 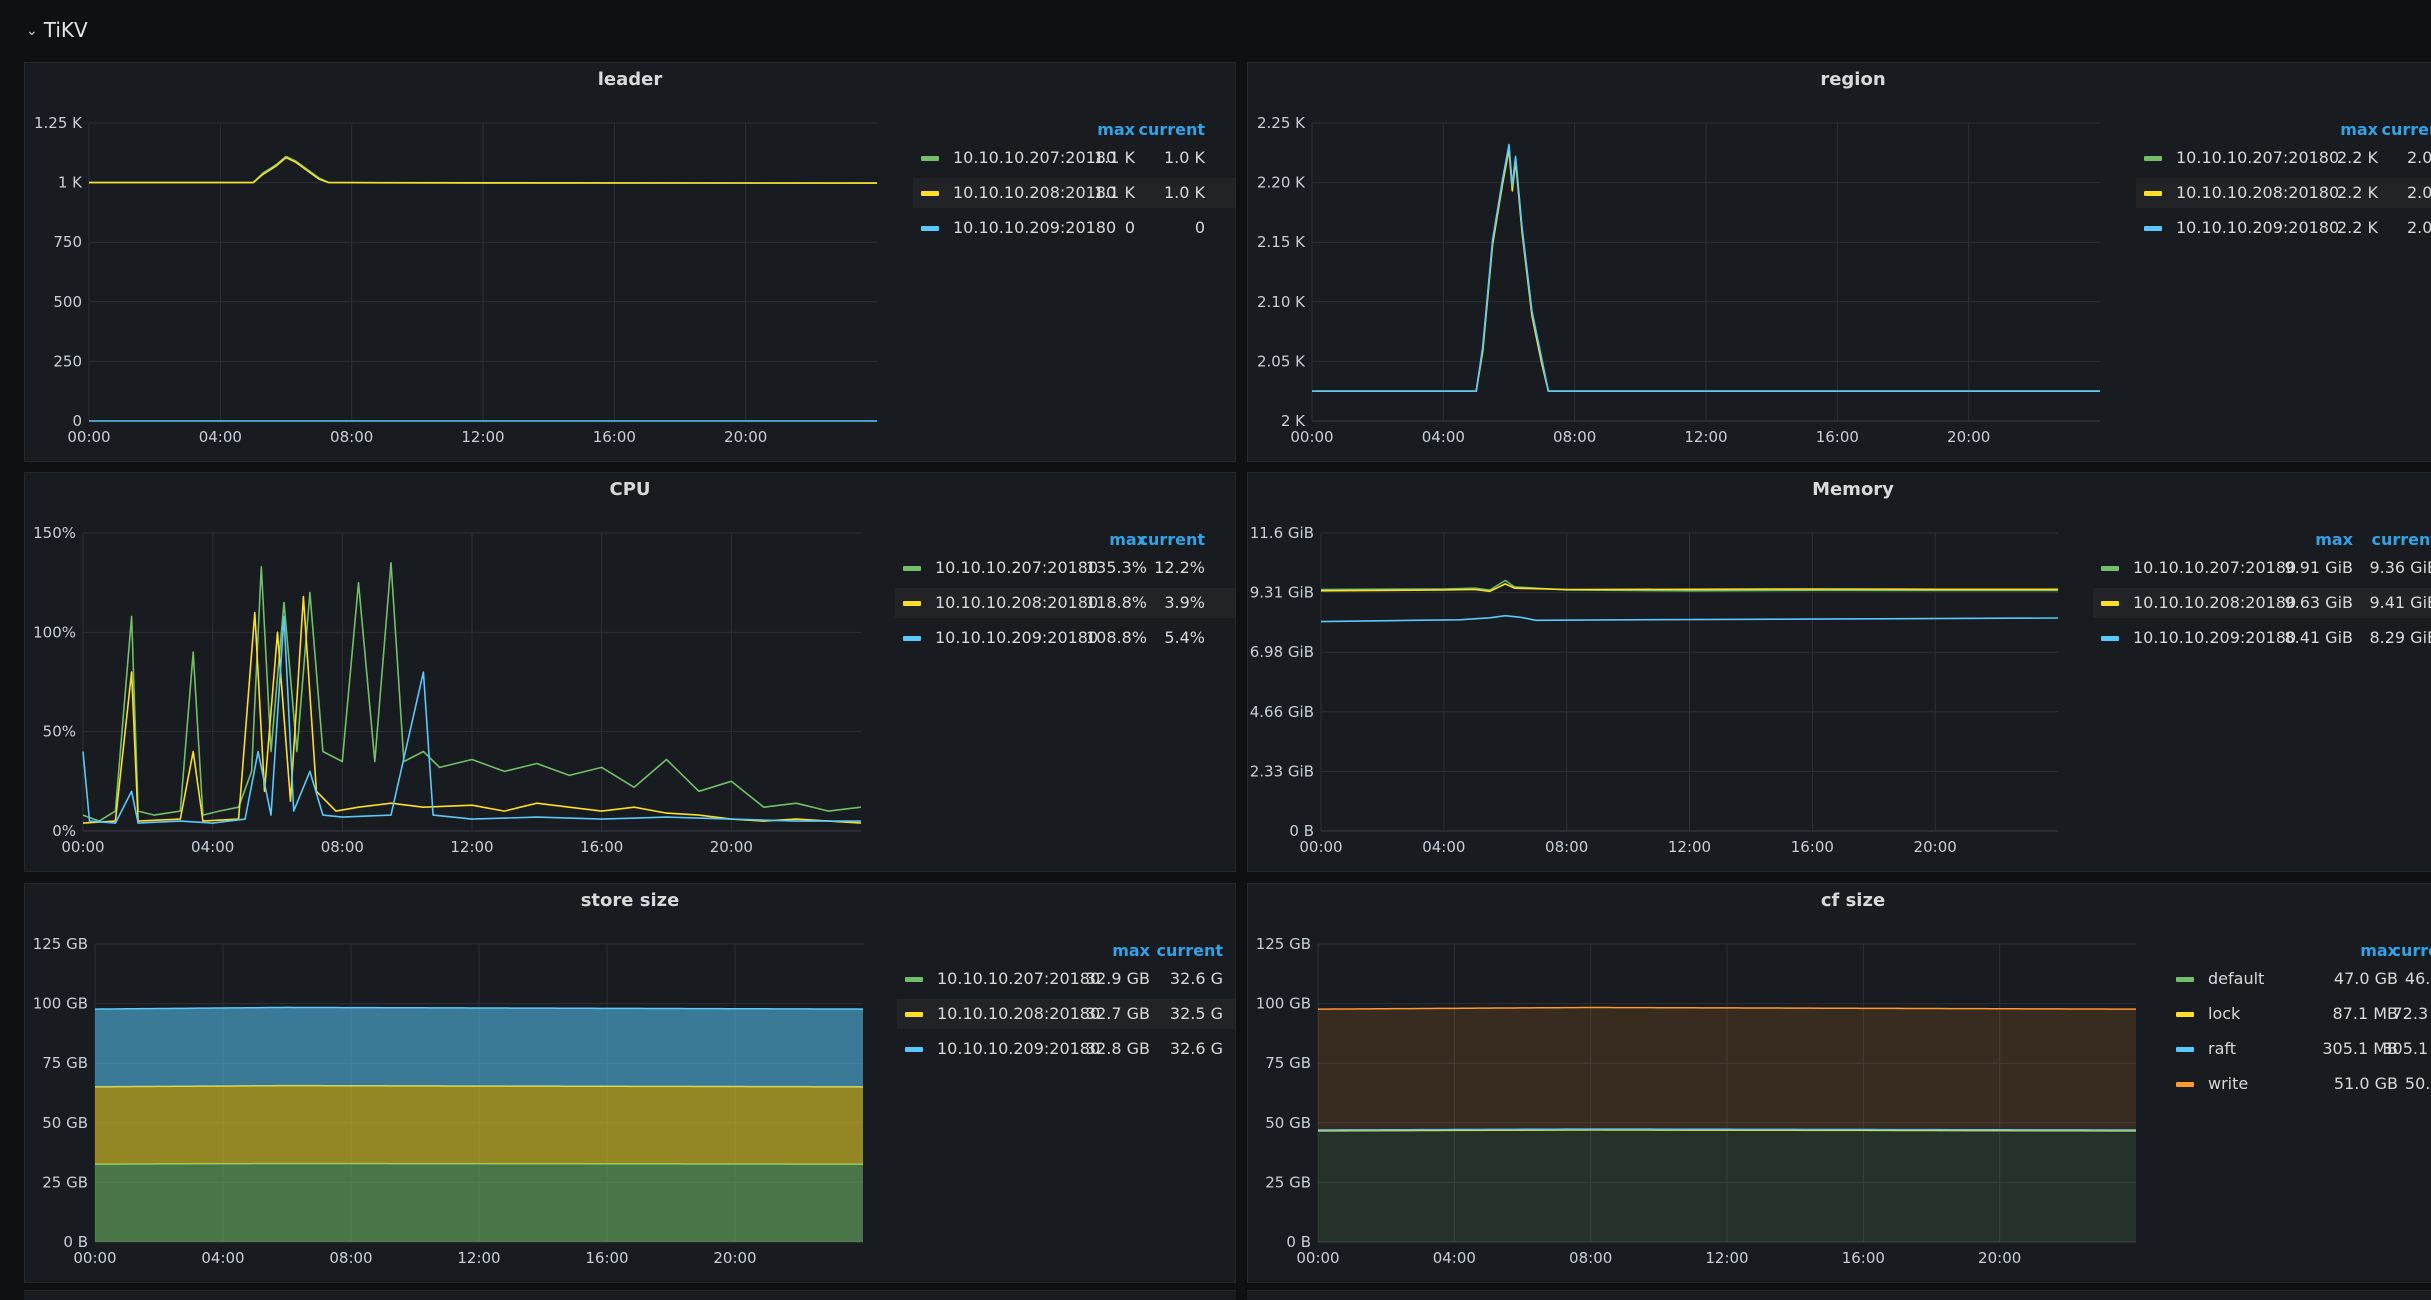 I want to click on legend-item: 10.10.10.207:20180 1.1 K 1.0 K, so click(x=1074, y=158).